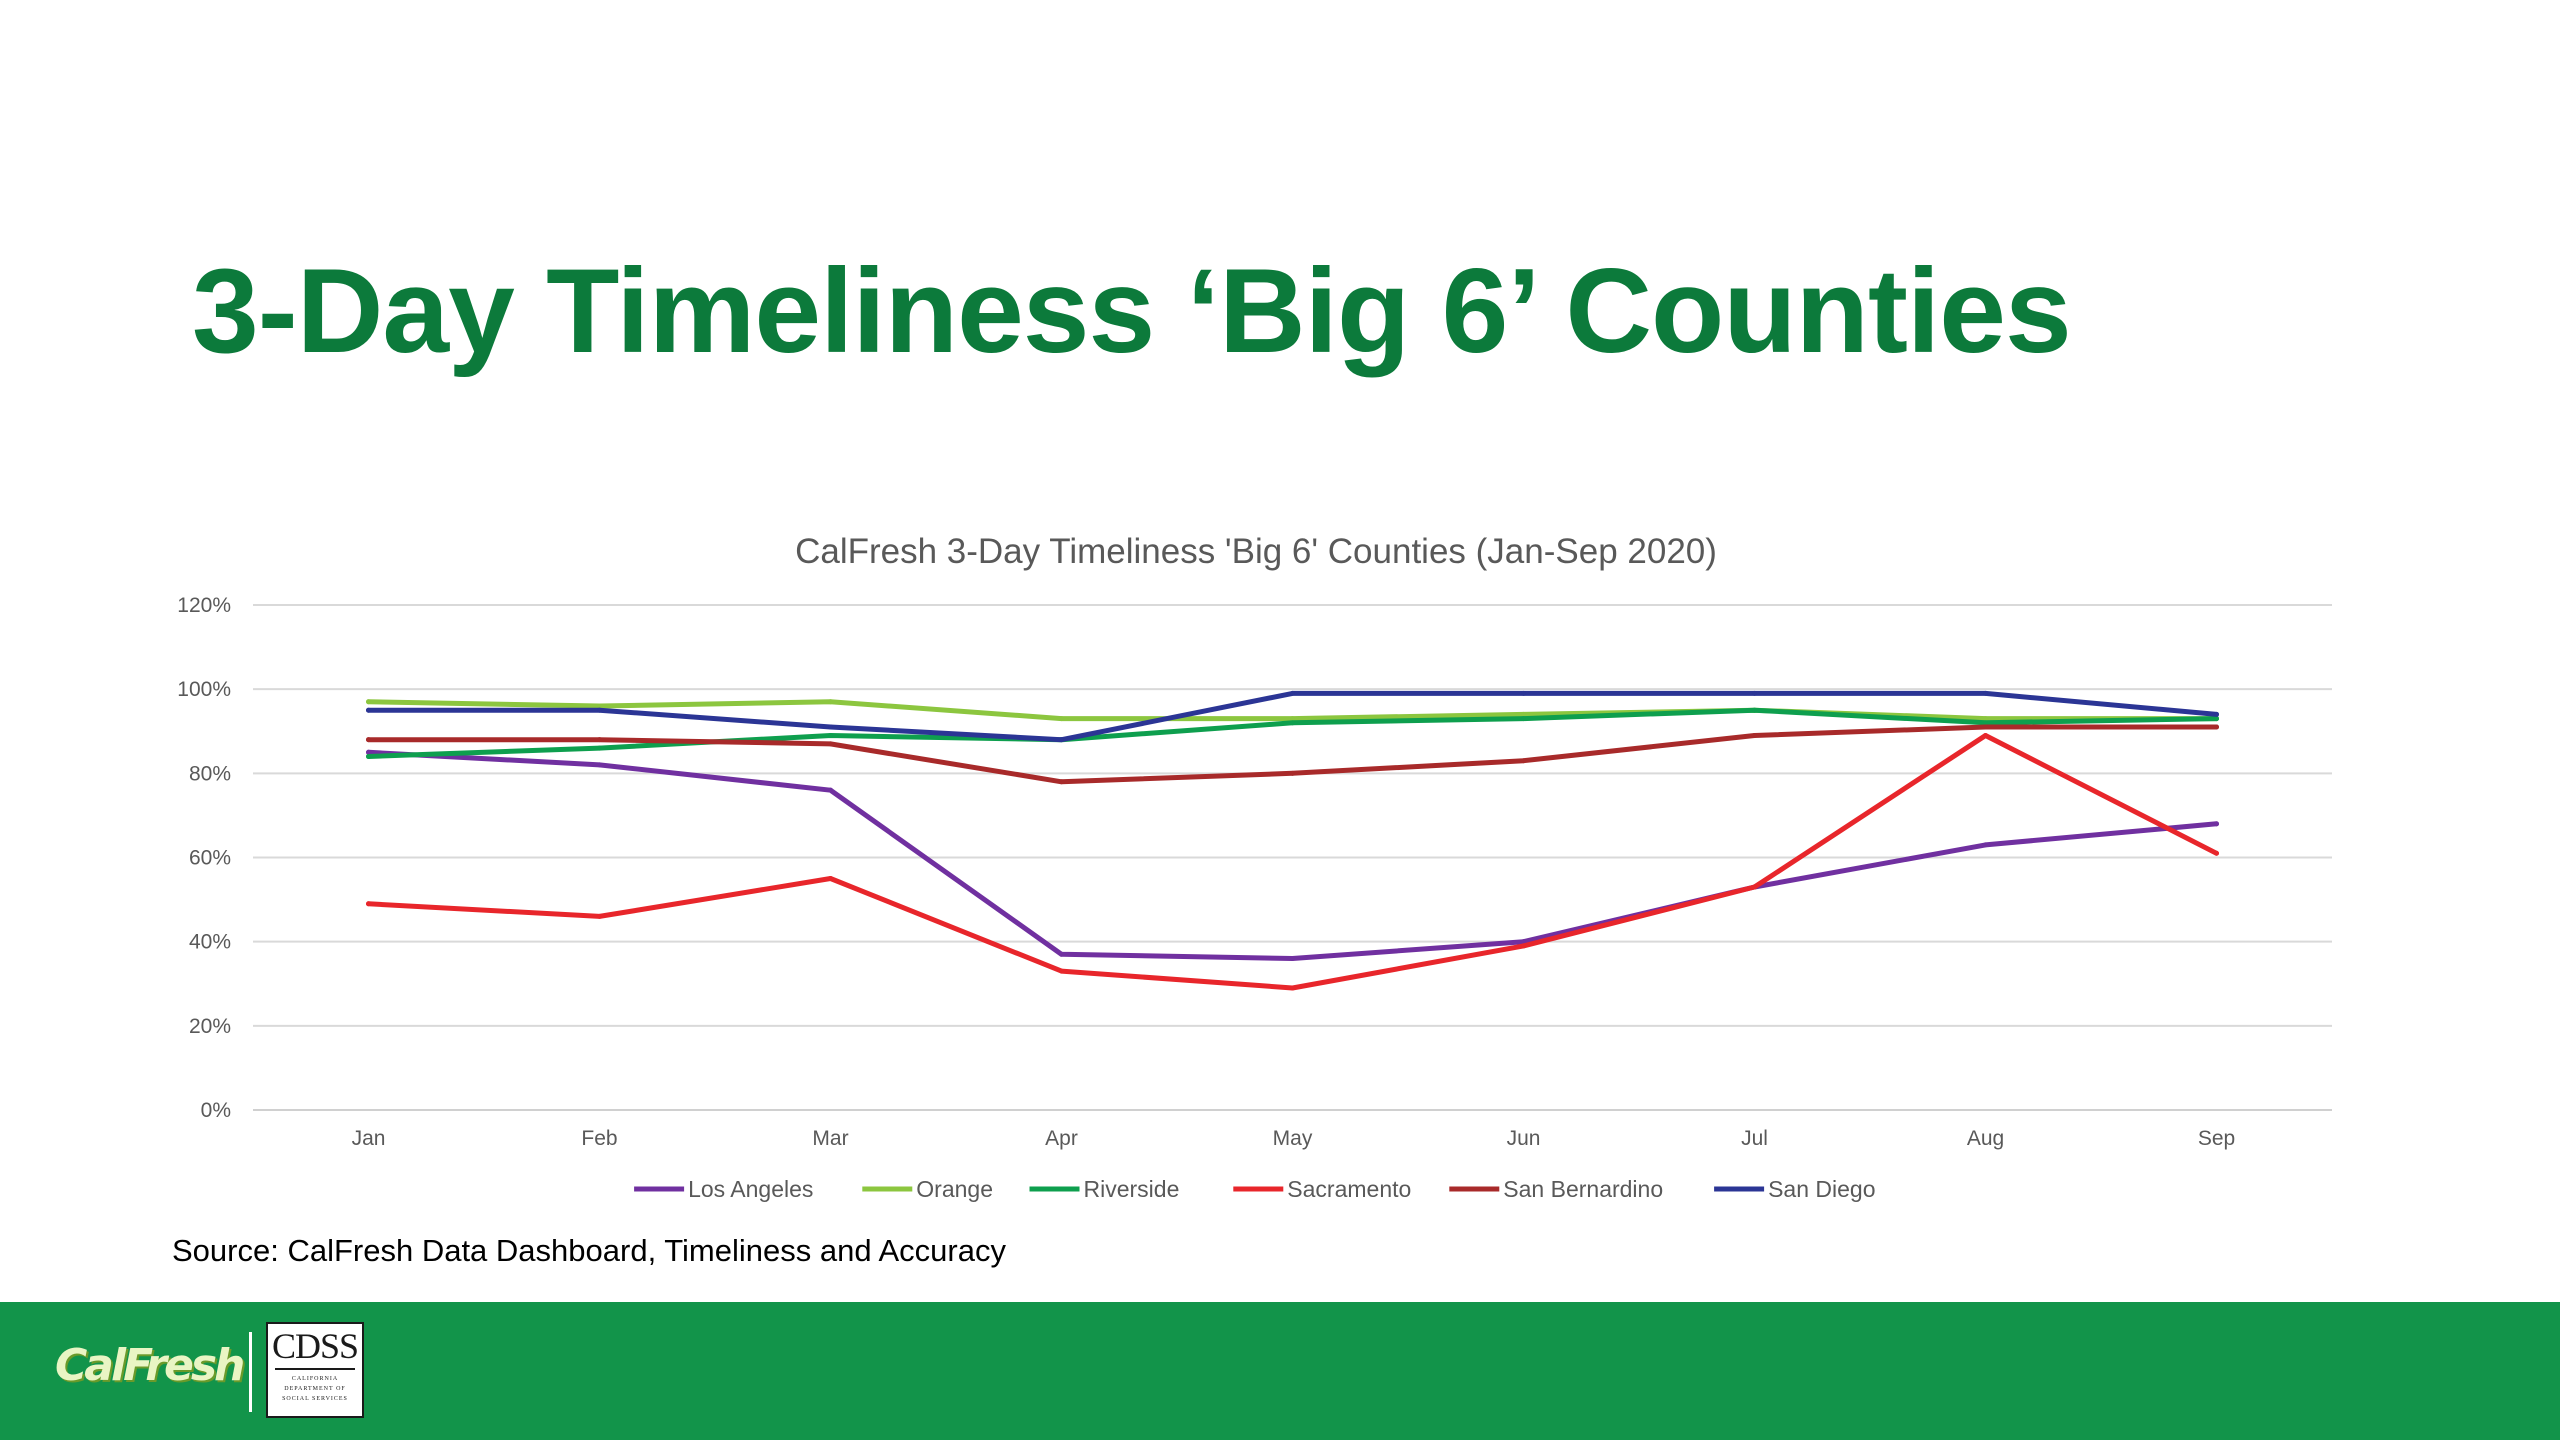 This screenshot has height=1440, width=2560. Describe the element at coordinates (204, 605) in the screenshot. I see `y-tick-label: 120%` at that location.